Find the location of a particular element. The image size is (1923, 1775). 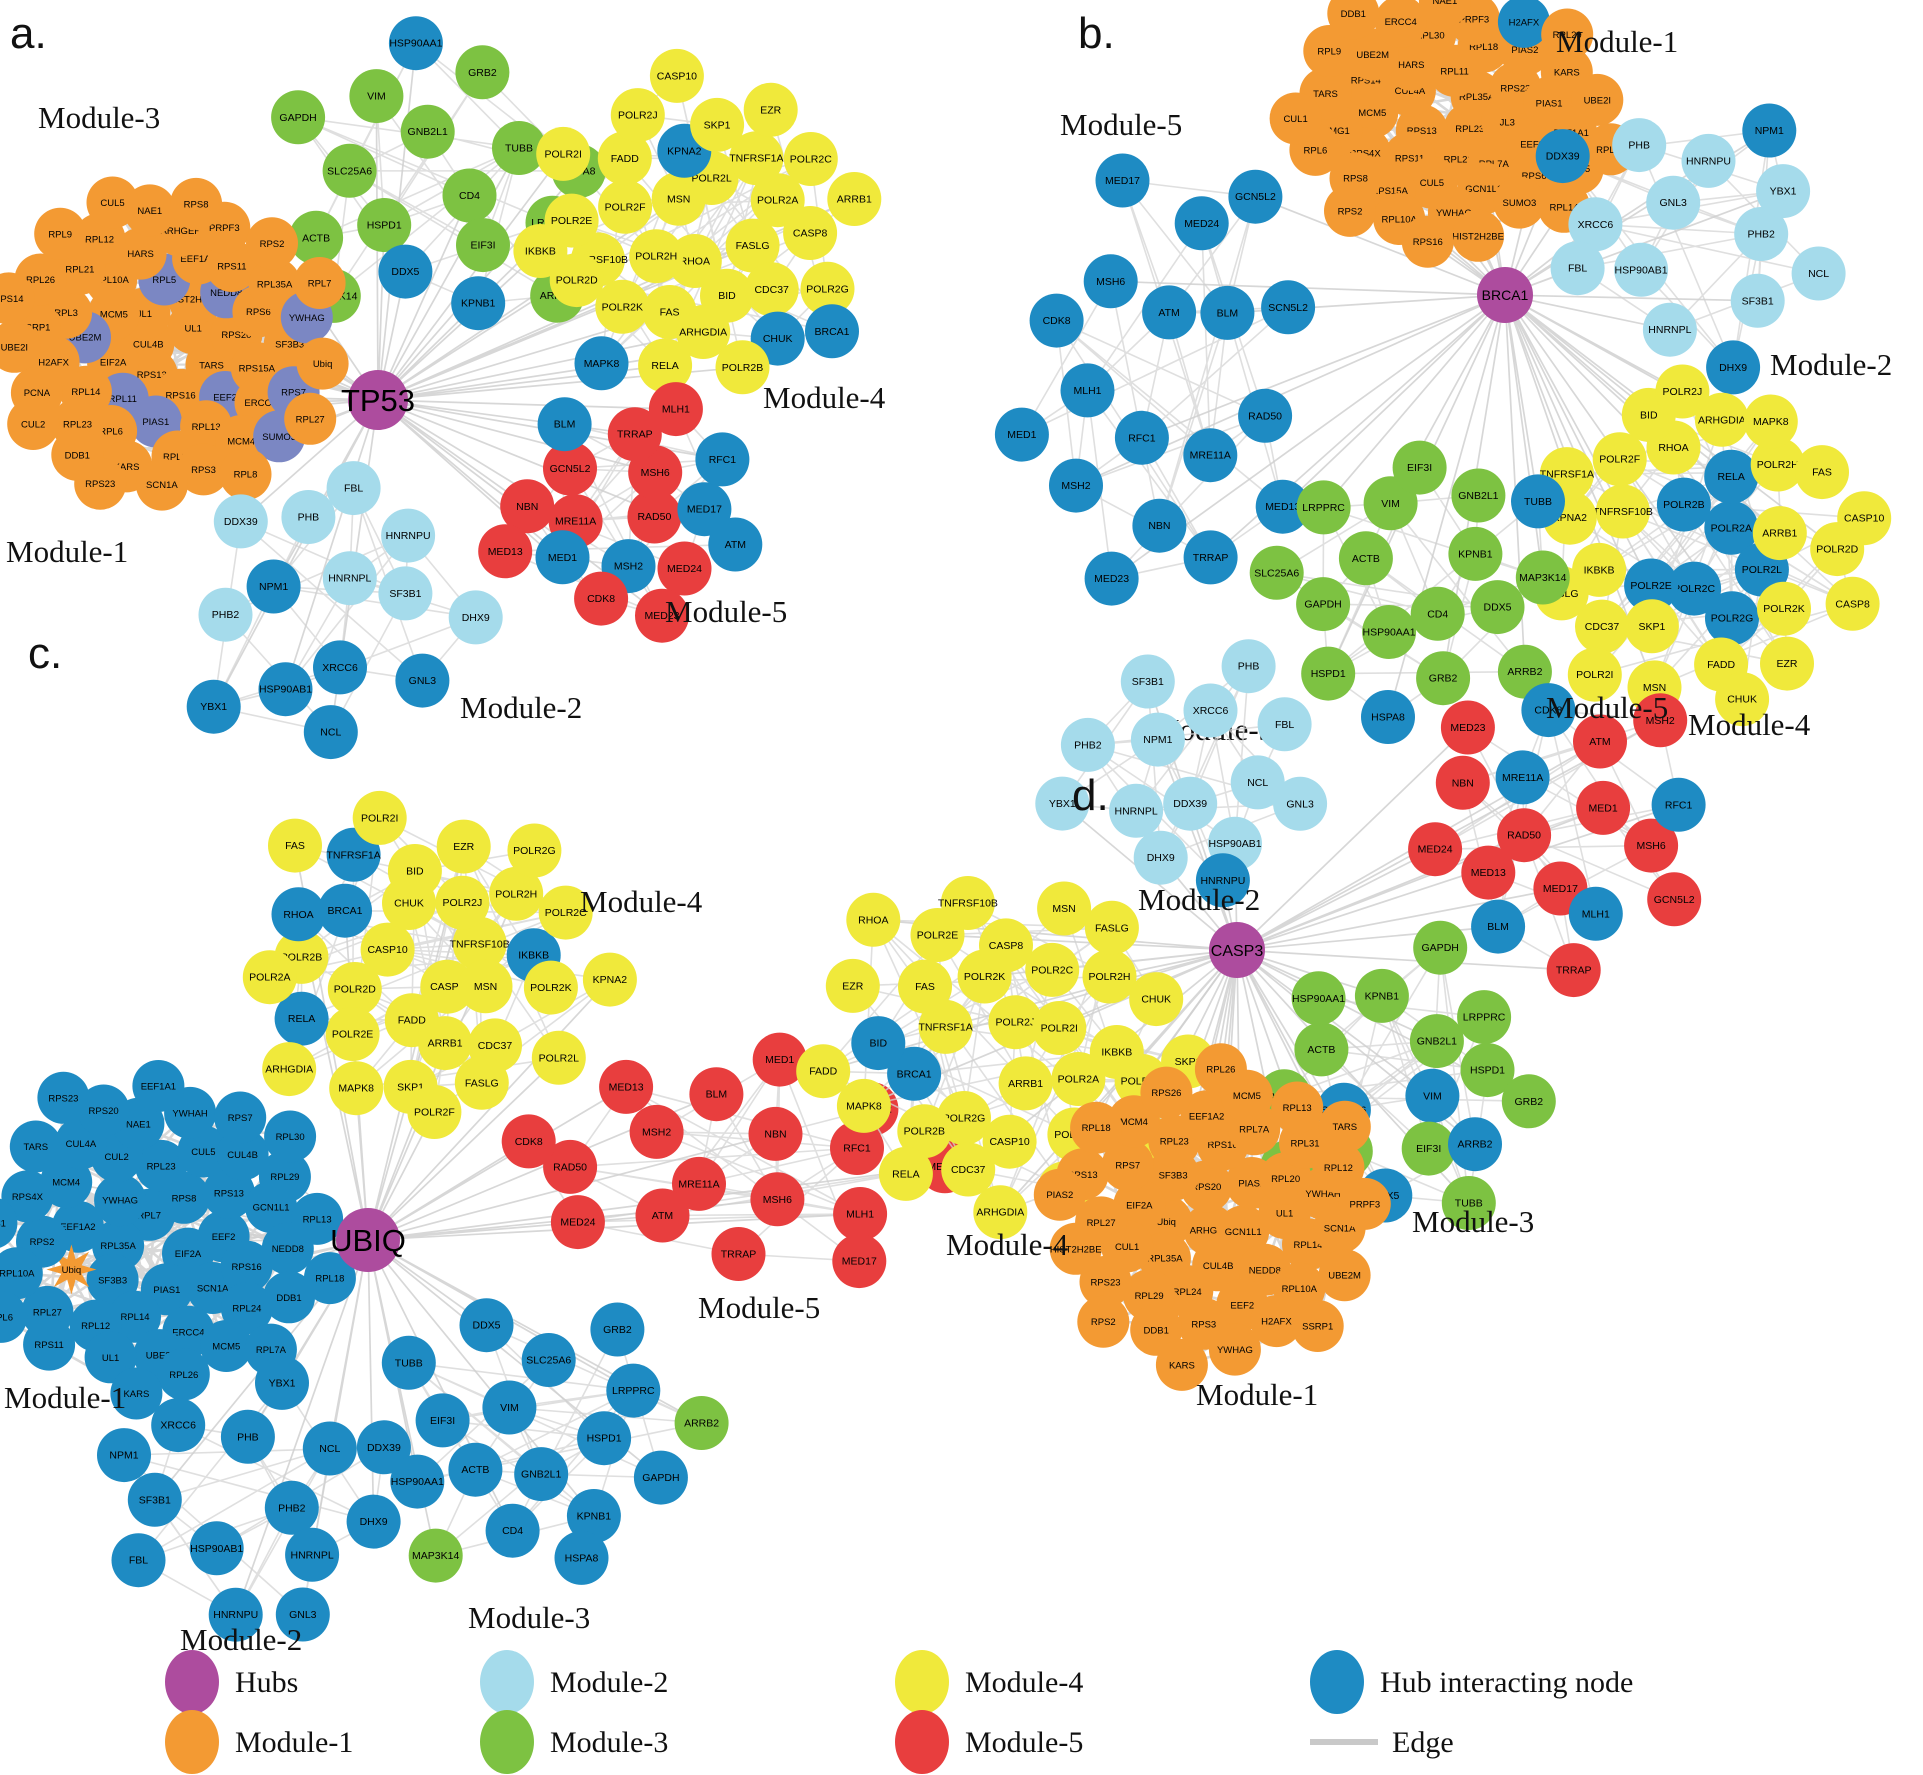

node-RPL14 is located at coordinates (135, 1316).